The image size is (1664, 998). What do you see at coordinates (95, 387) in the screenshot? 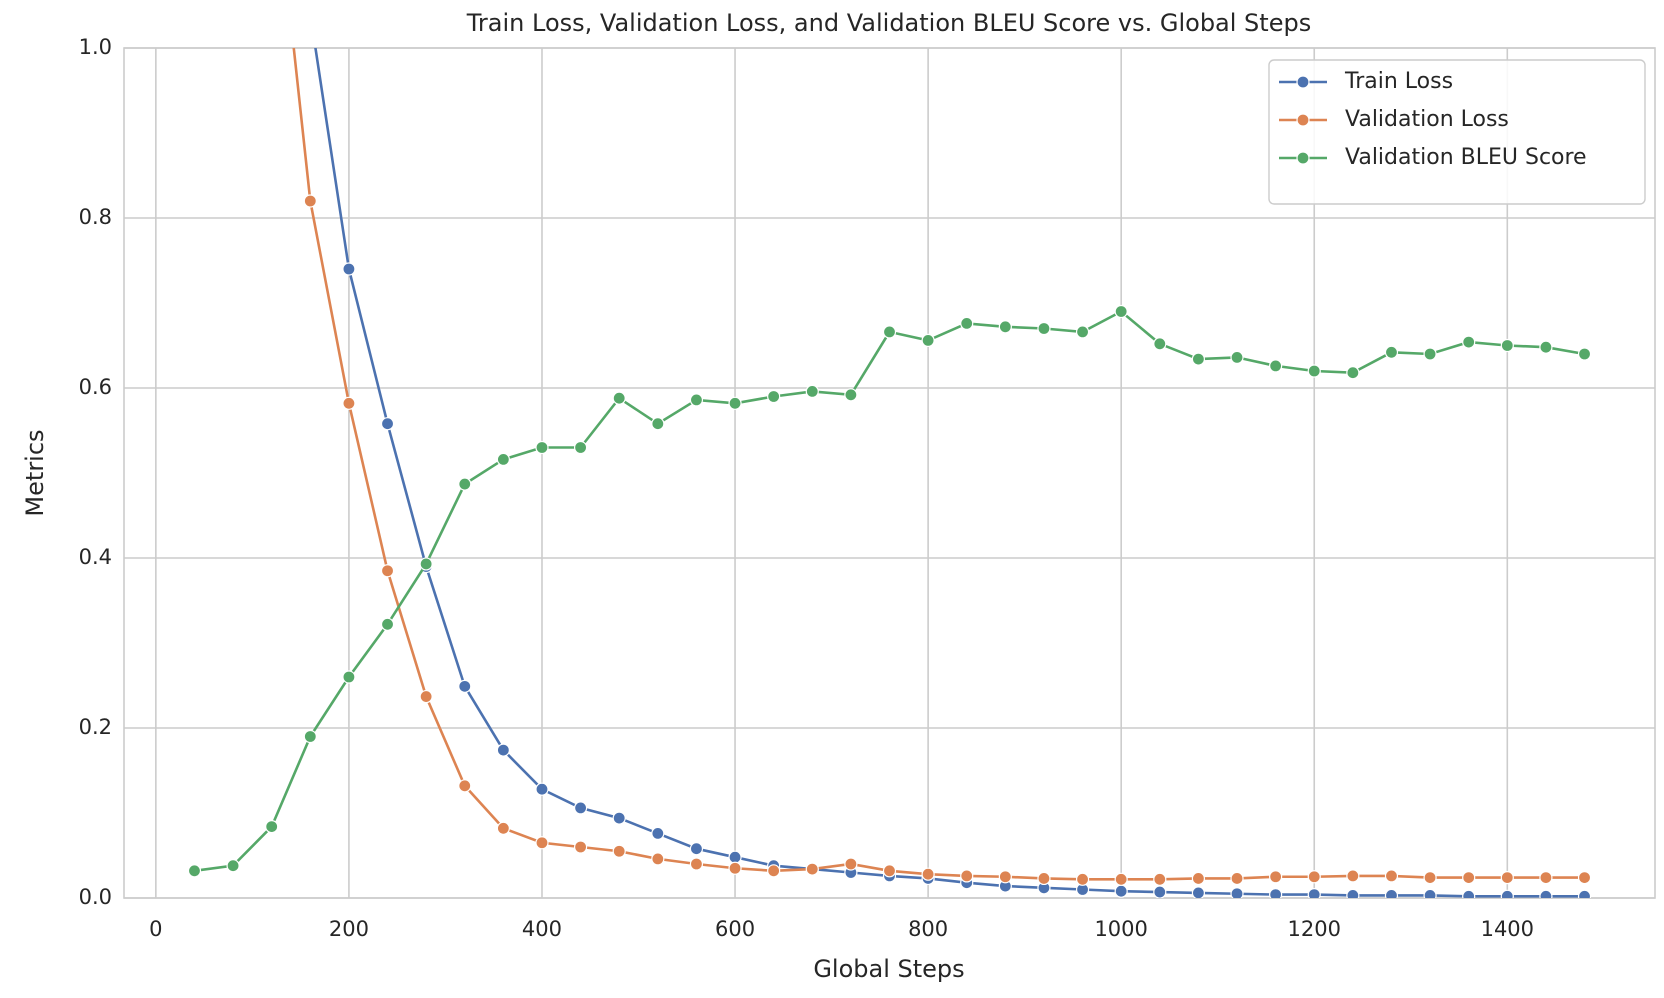
I see `y-tick-label: 0.6` at bounding box center [95, 387].